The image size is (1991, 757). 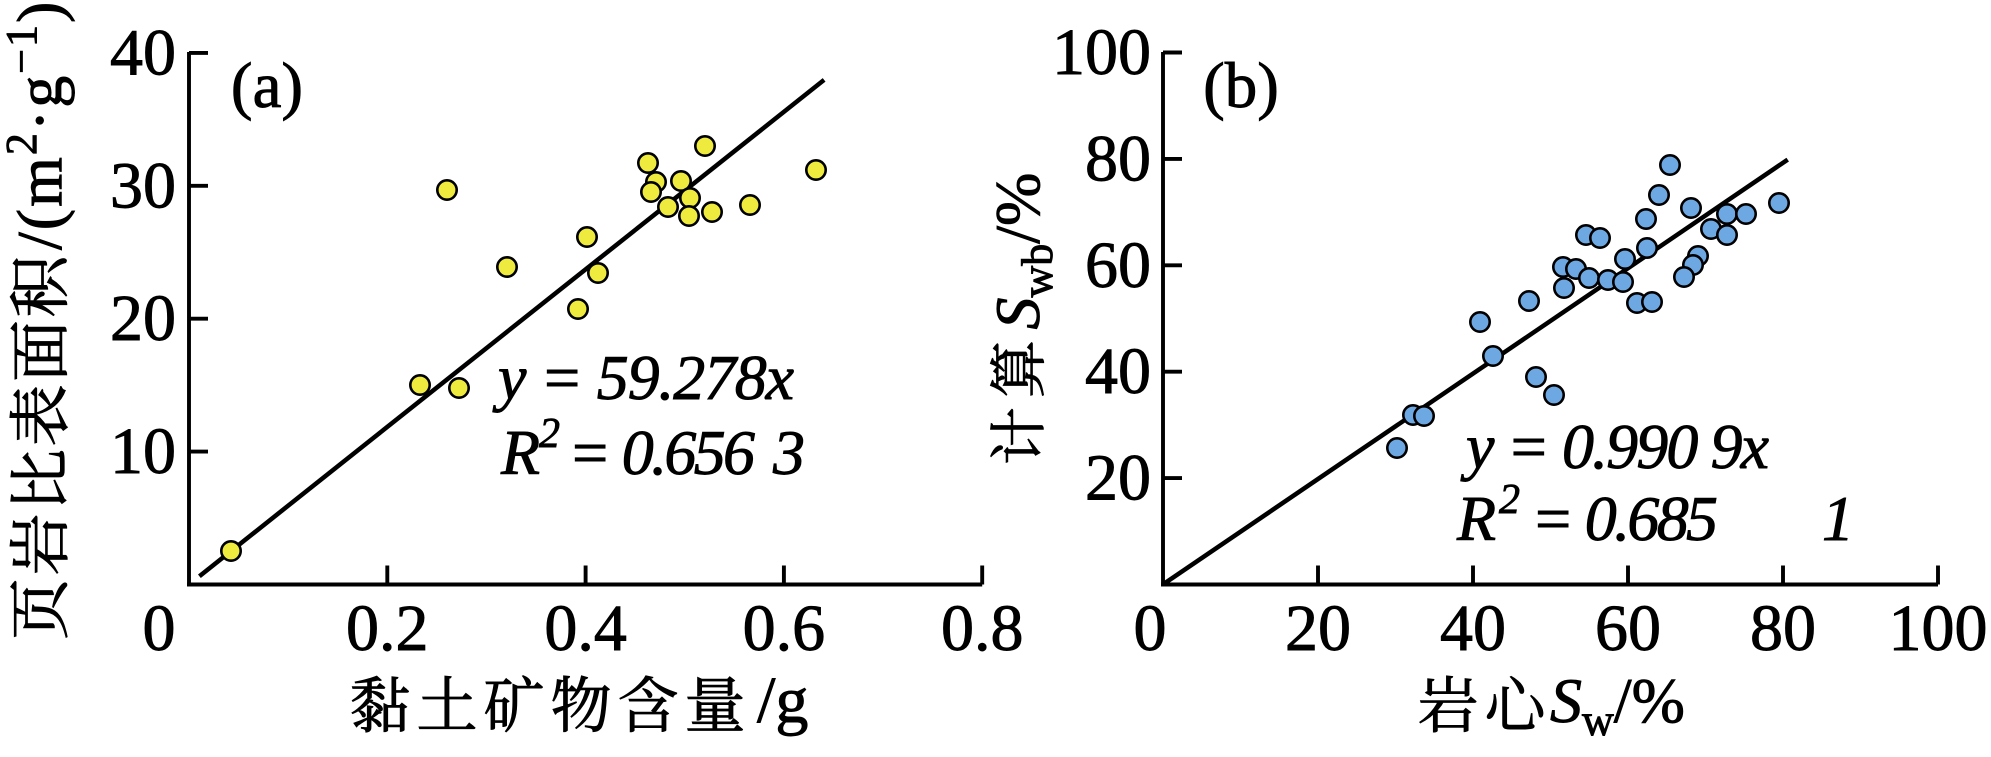 What do you see at coordinates (788, 452) in the screenshot?
I see `svg-text: 3` at bounding box center [788, 452].